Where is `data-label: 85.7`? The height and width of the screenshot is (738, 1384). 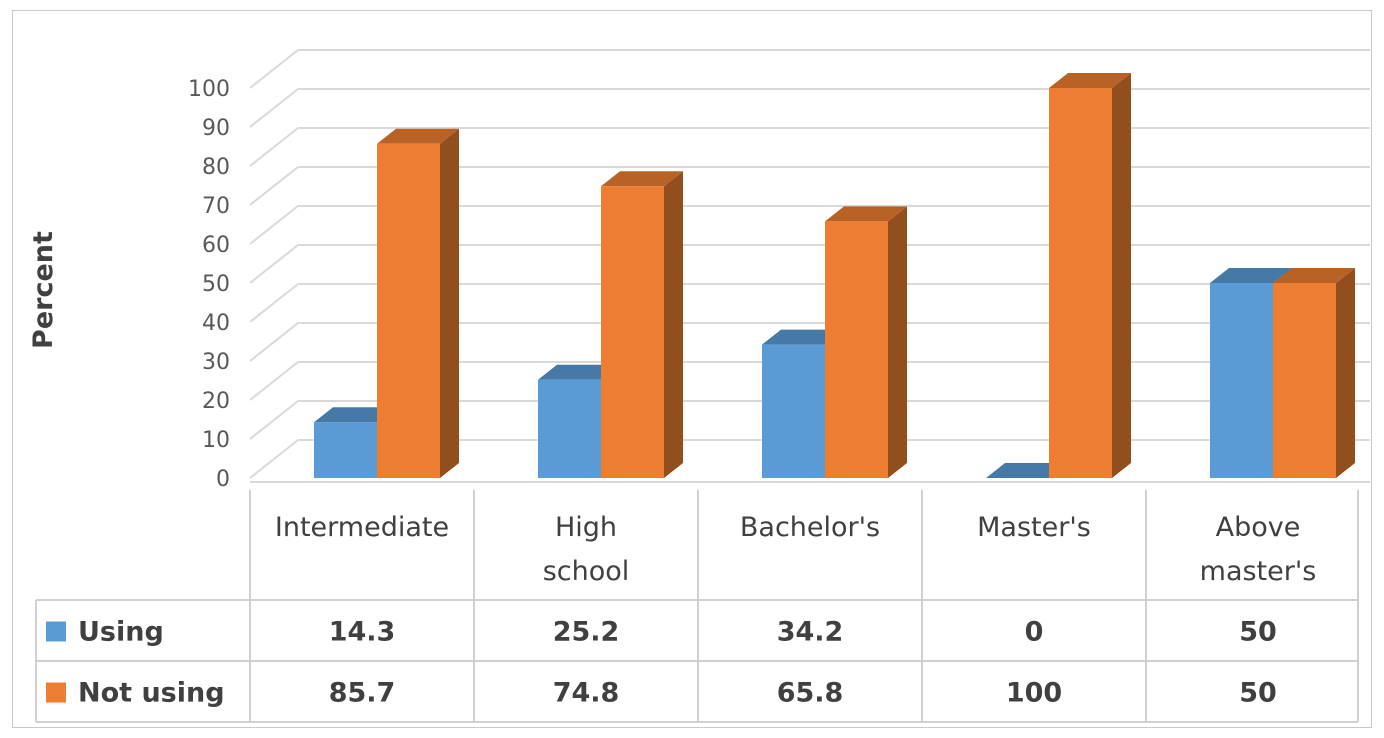
data-label: 85.7 is located at coordinates (362, 693).